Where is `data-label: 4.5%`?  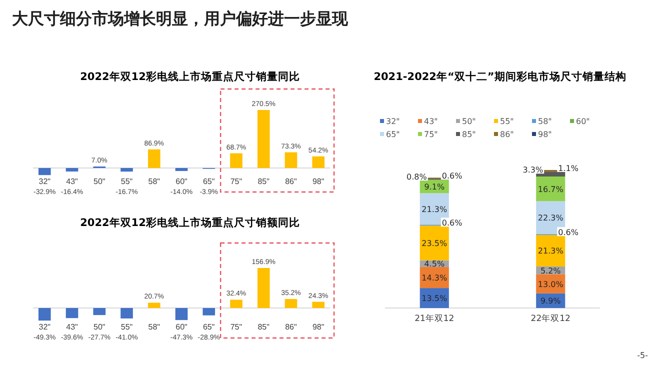 data-label: 4.5% is located at coordinates (434, 264).